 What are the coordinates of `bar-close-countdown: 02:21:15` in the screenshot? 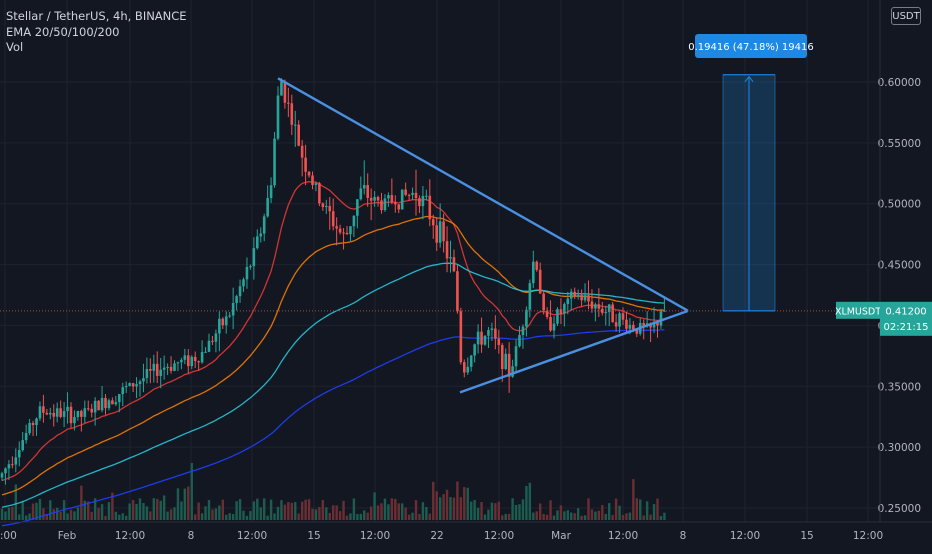 It's located at (906, 327).